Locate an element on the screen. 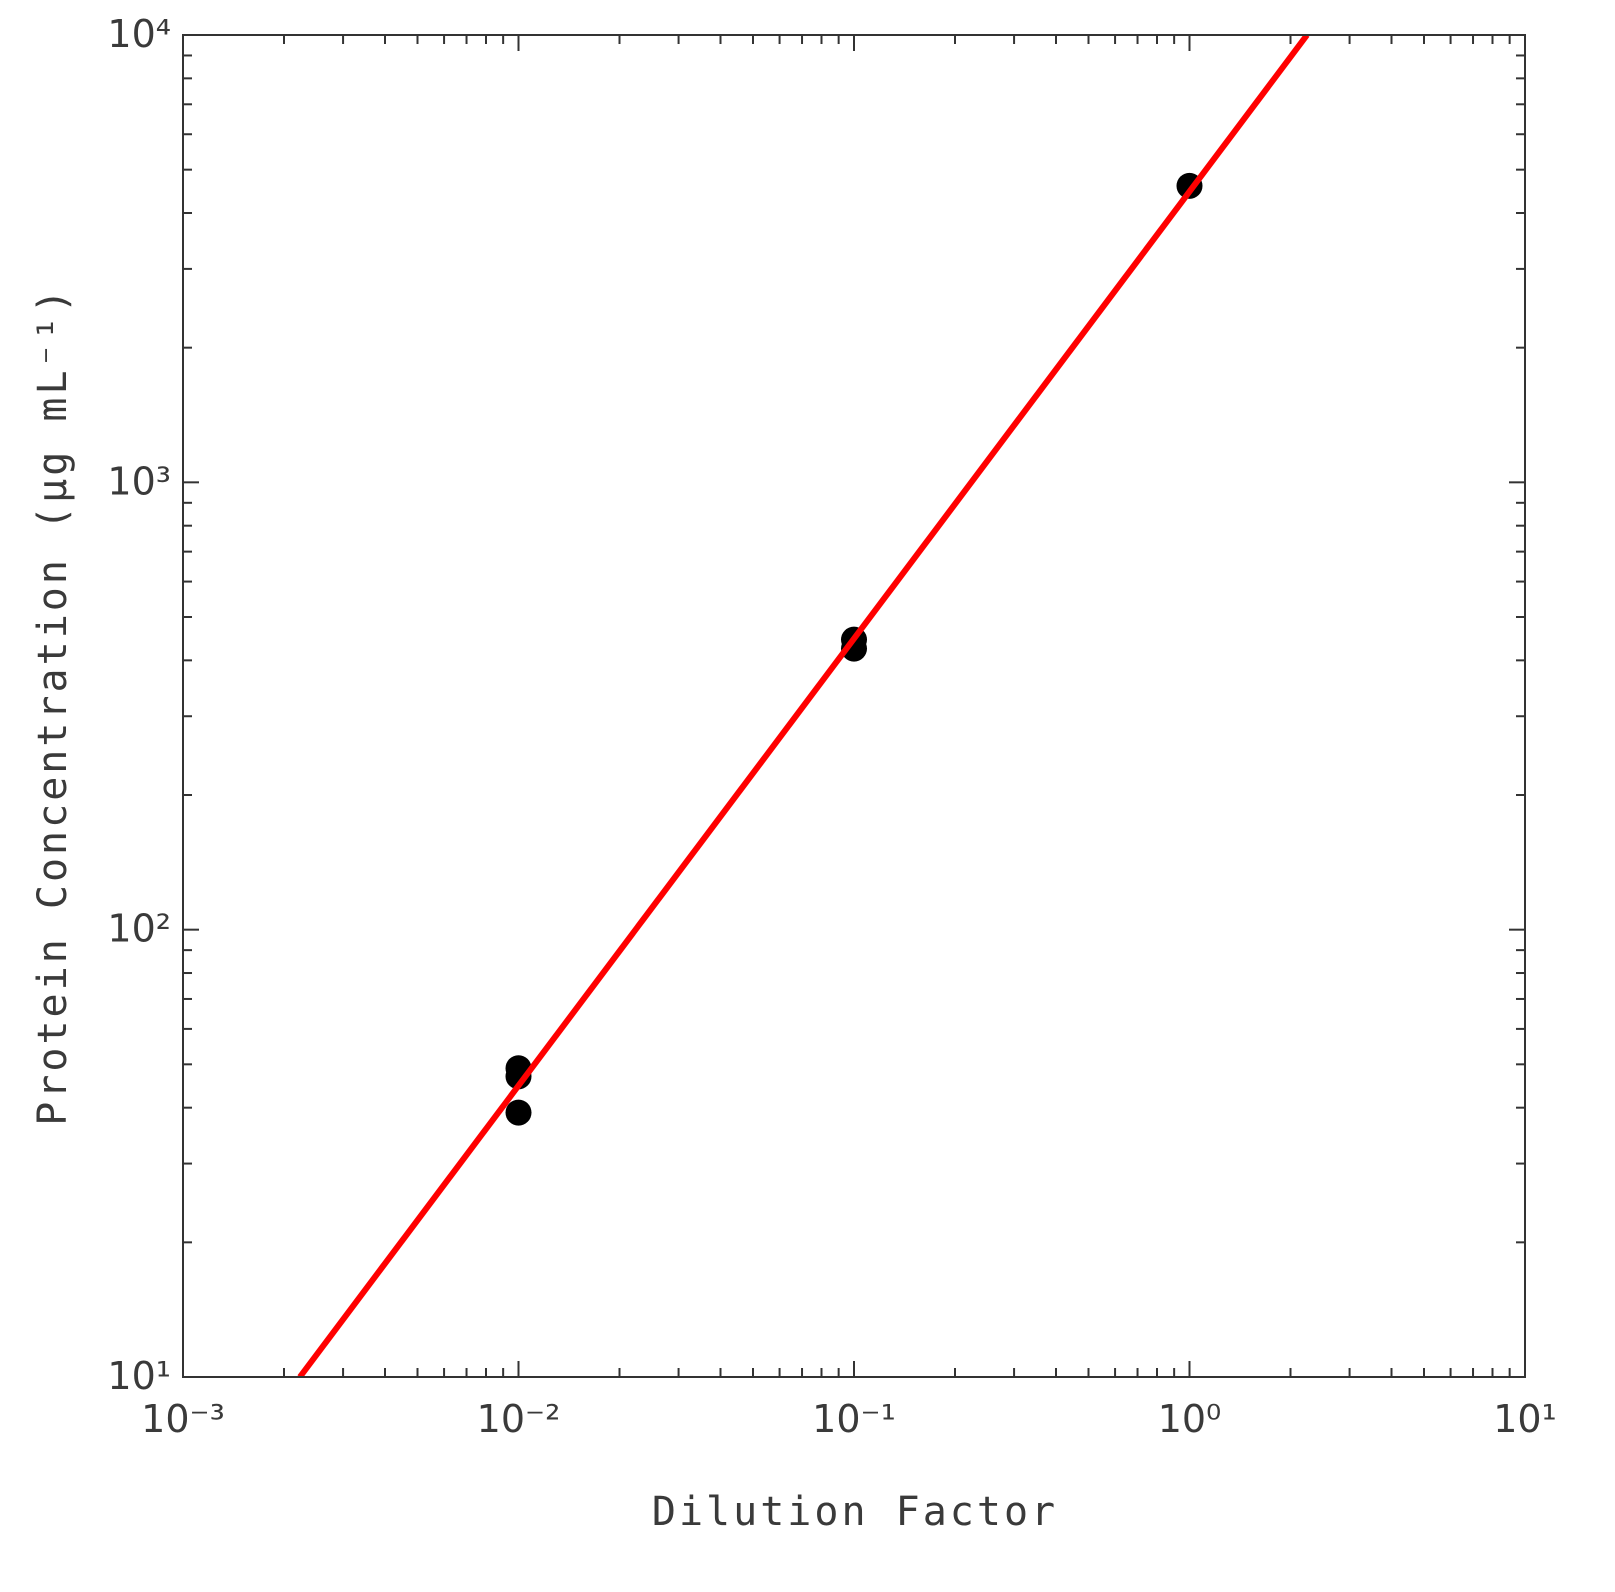 This screenshot has height=1592, width=1615. y-tick-label: 10² is located at coordinates (139, 929).